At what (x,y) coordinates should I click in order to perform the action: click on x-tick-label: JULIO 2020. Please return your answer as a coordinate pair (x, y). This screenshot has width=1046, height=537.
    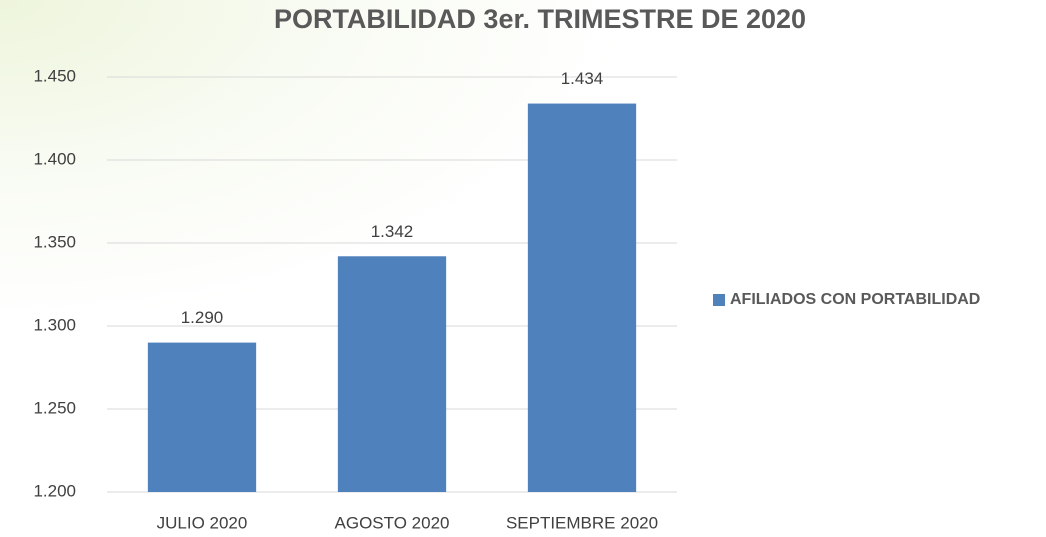
    Looking at the image, I should click on (202, 522).